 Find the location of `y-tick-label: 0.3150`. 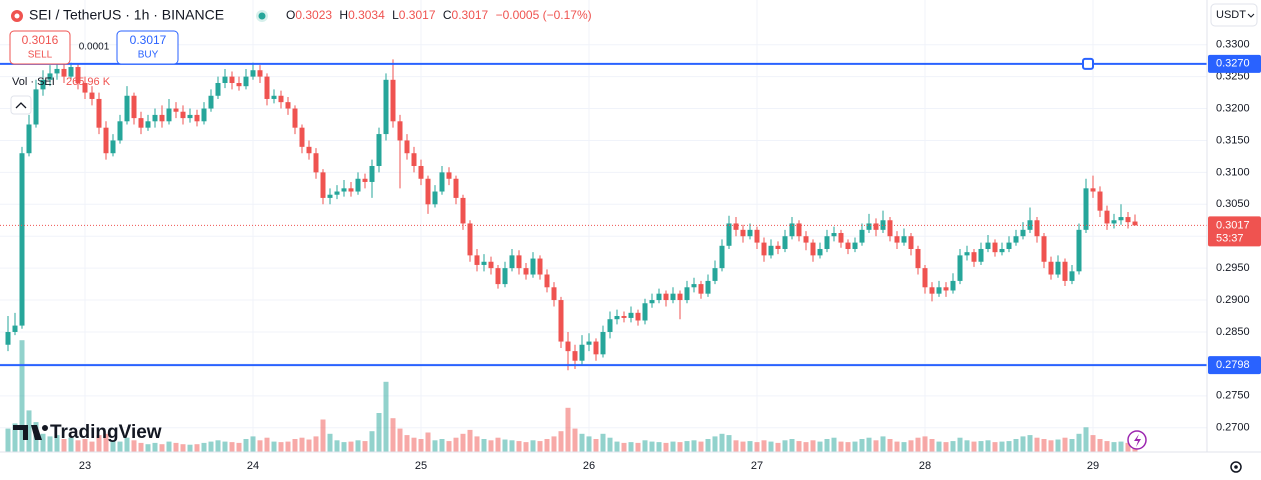

y-tick-label: 0.3150 is located at coordinates (1233, 140).